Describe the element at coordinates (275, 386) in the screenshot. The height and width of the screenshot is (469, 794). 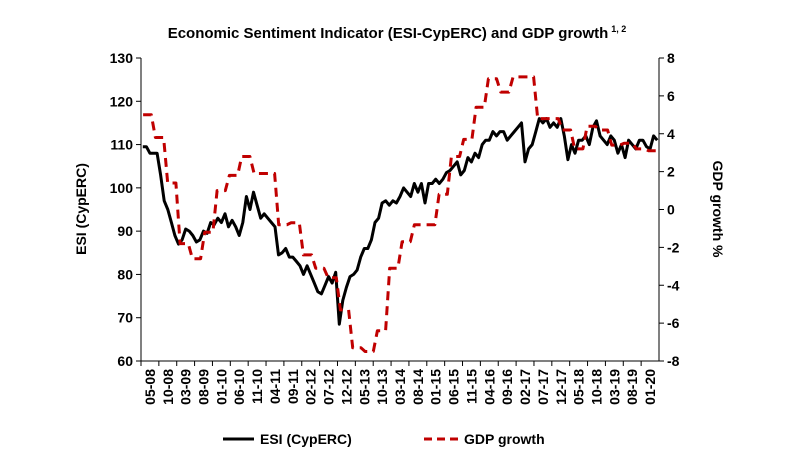
I see `x-tick-label: 04-11` at that location.